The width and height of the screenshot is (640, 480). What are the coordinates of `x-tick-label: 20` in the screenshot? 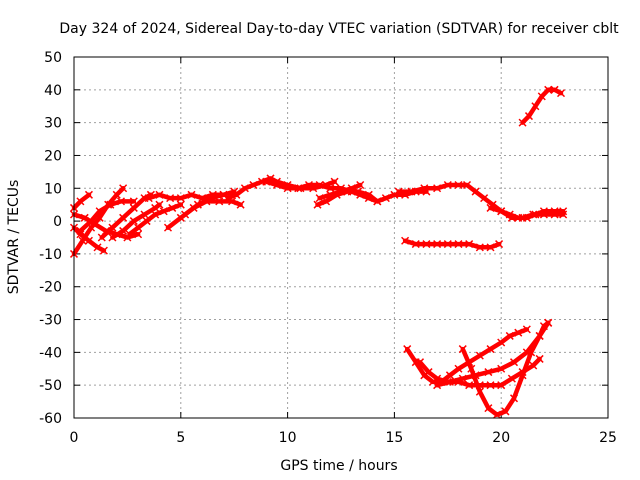 It's located at (501, 438).